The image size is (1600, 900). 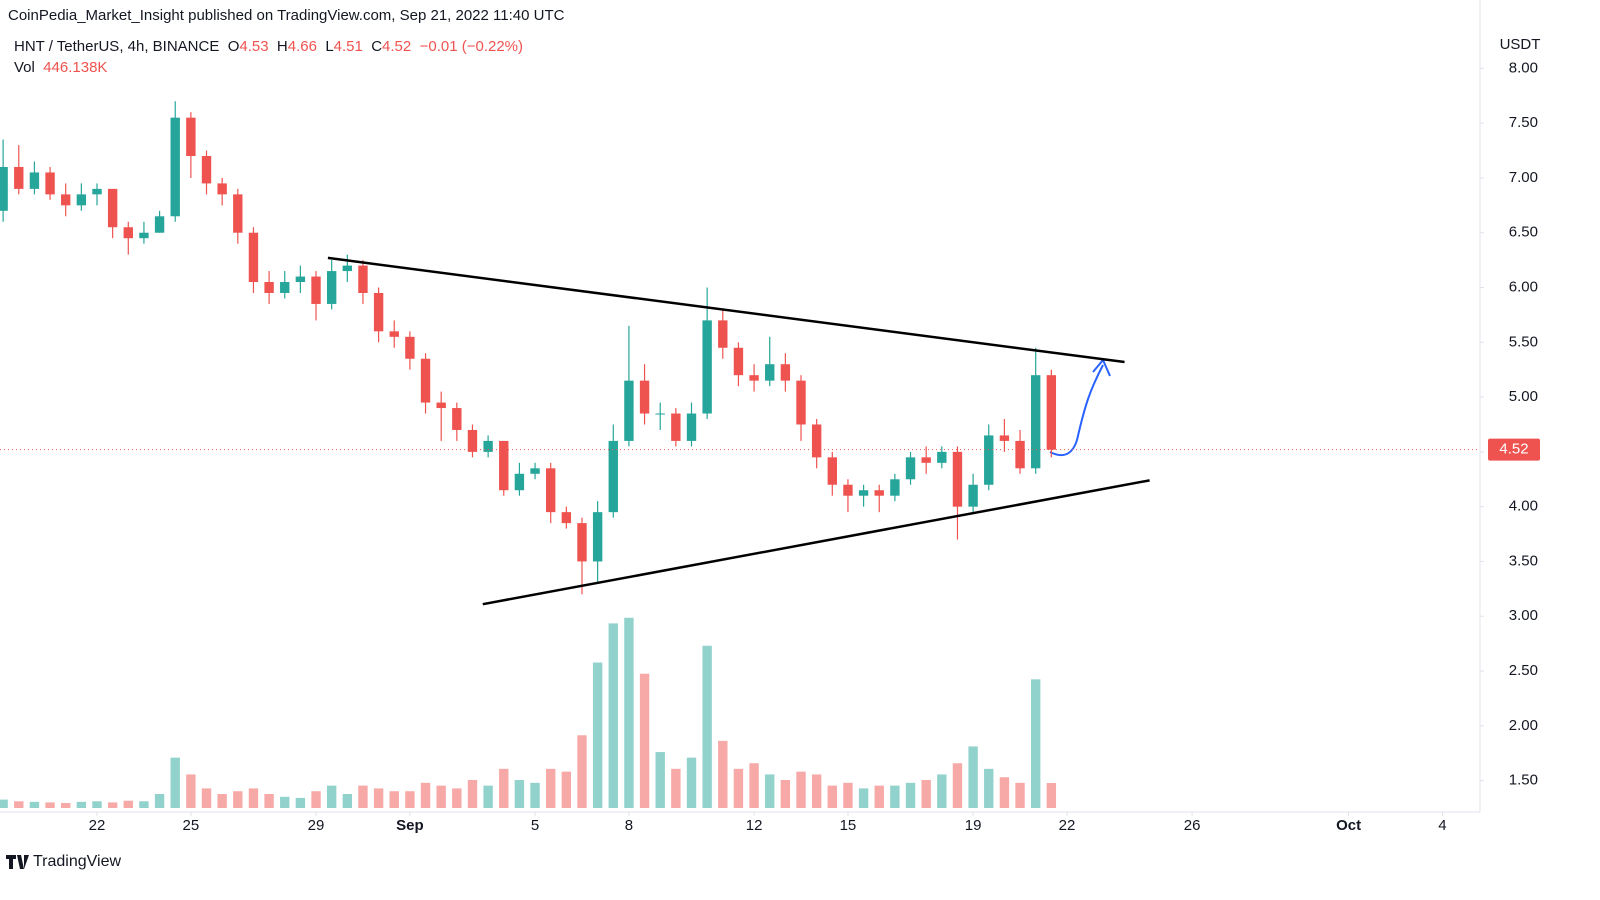 What do you see at coordinates (397, 46) in the screenshot?
I see `ohlc-value: 4.52` at bounding box center [397, 46].